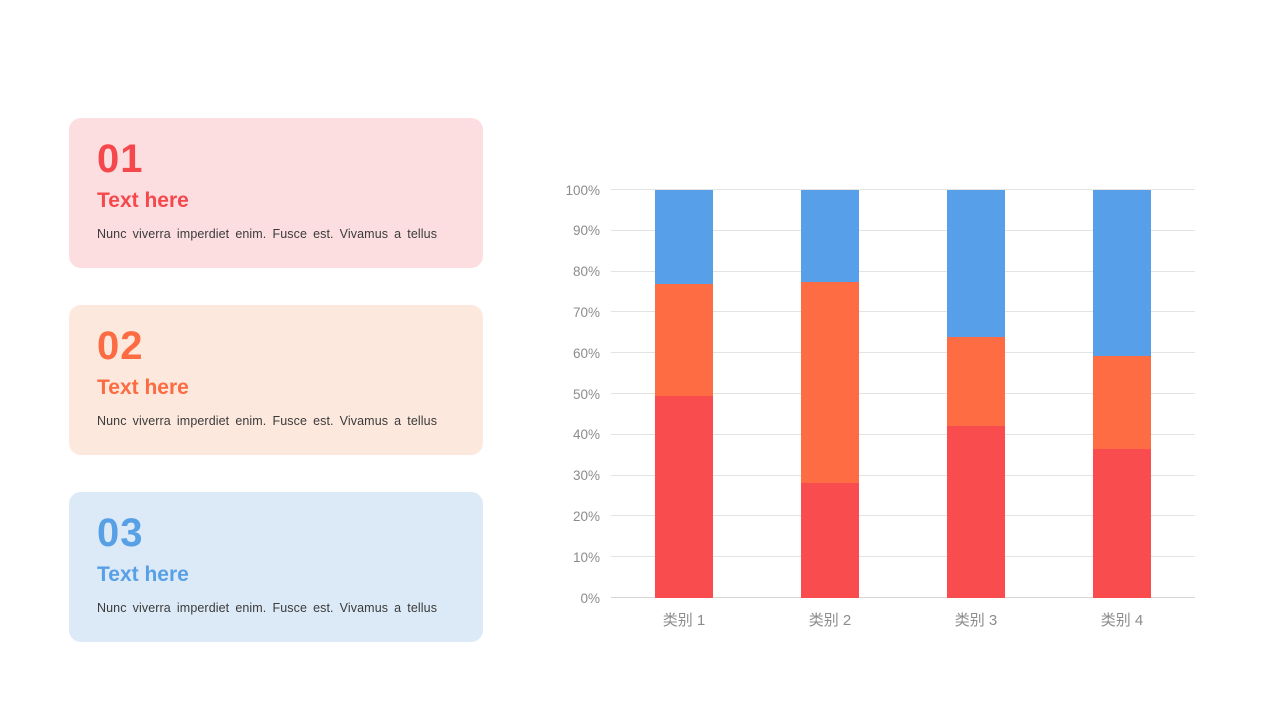 The image size is (1280, 720). What do you see at coordinates (903, 621) in the screenshot?
I see `x-axis: 类别 1 类别 2 类别 3 类别 4` at bounding box center [903, 621].